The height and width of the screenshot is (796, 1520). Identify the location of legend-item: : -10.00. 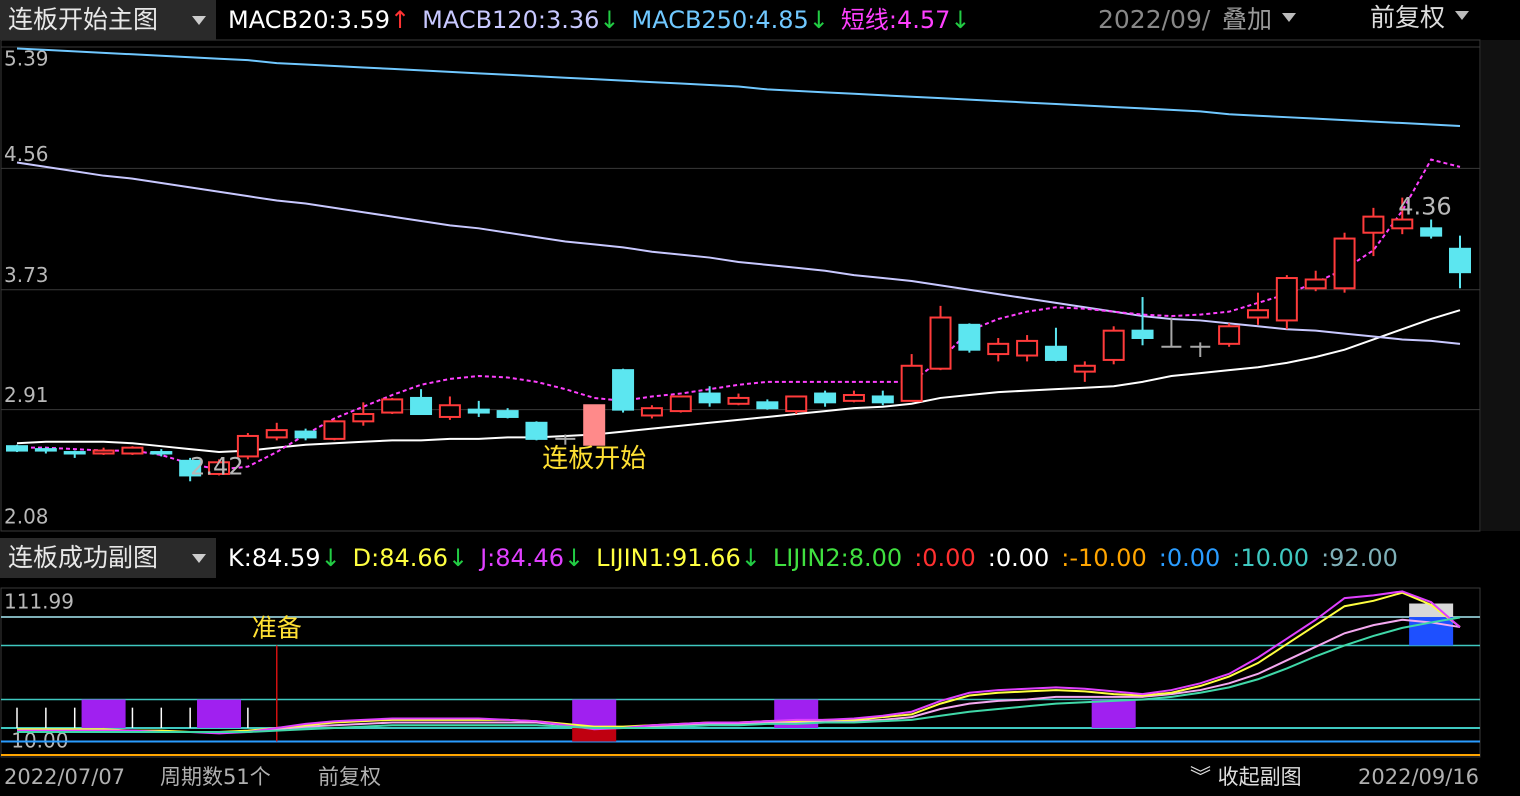
(1103, 558).